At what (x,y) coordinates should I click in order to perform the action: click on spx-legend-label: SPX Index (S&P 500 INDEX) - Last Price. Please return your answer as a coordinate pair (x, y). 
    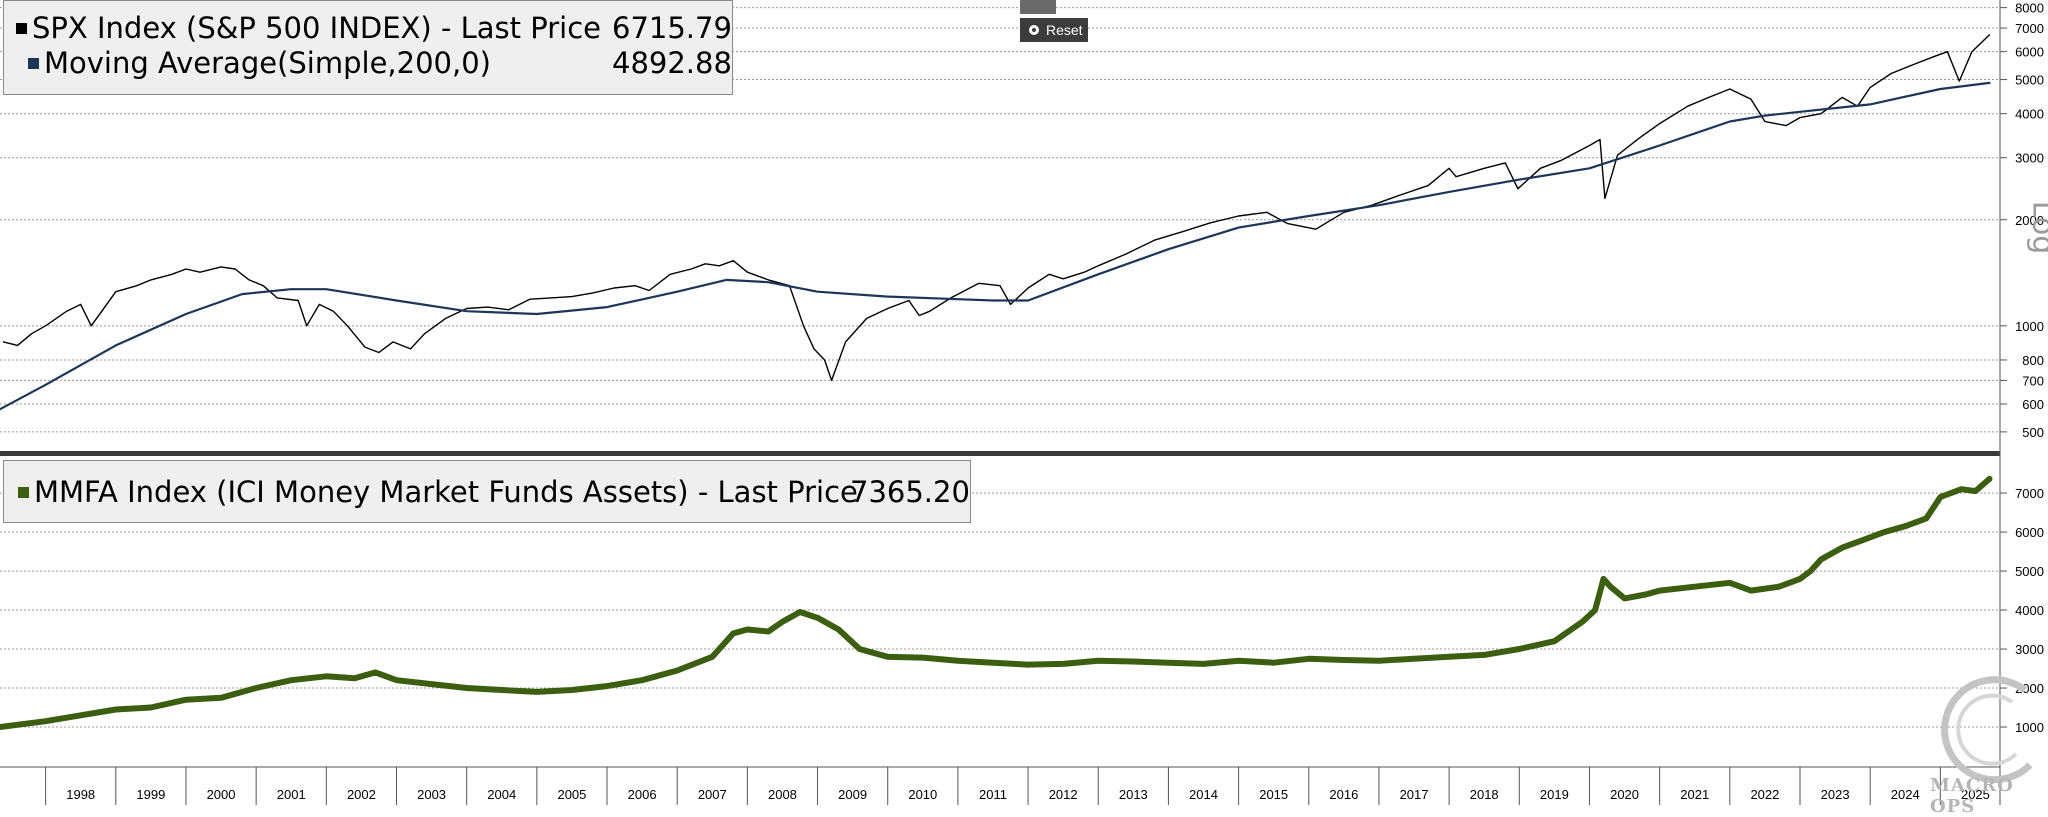
    Looking at the image, I should click on (316, 28).